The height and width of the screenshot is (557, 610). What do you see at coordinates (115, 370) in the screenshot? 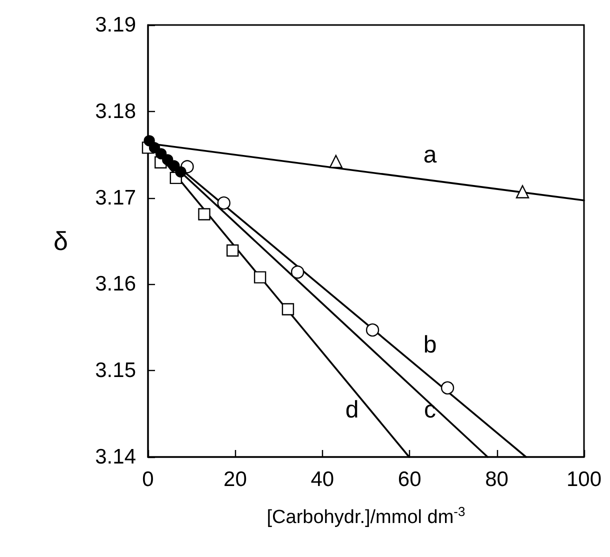
I see `y-tick-label: 3.15` at bounding box center [115, 370].